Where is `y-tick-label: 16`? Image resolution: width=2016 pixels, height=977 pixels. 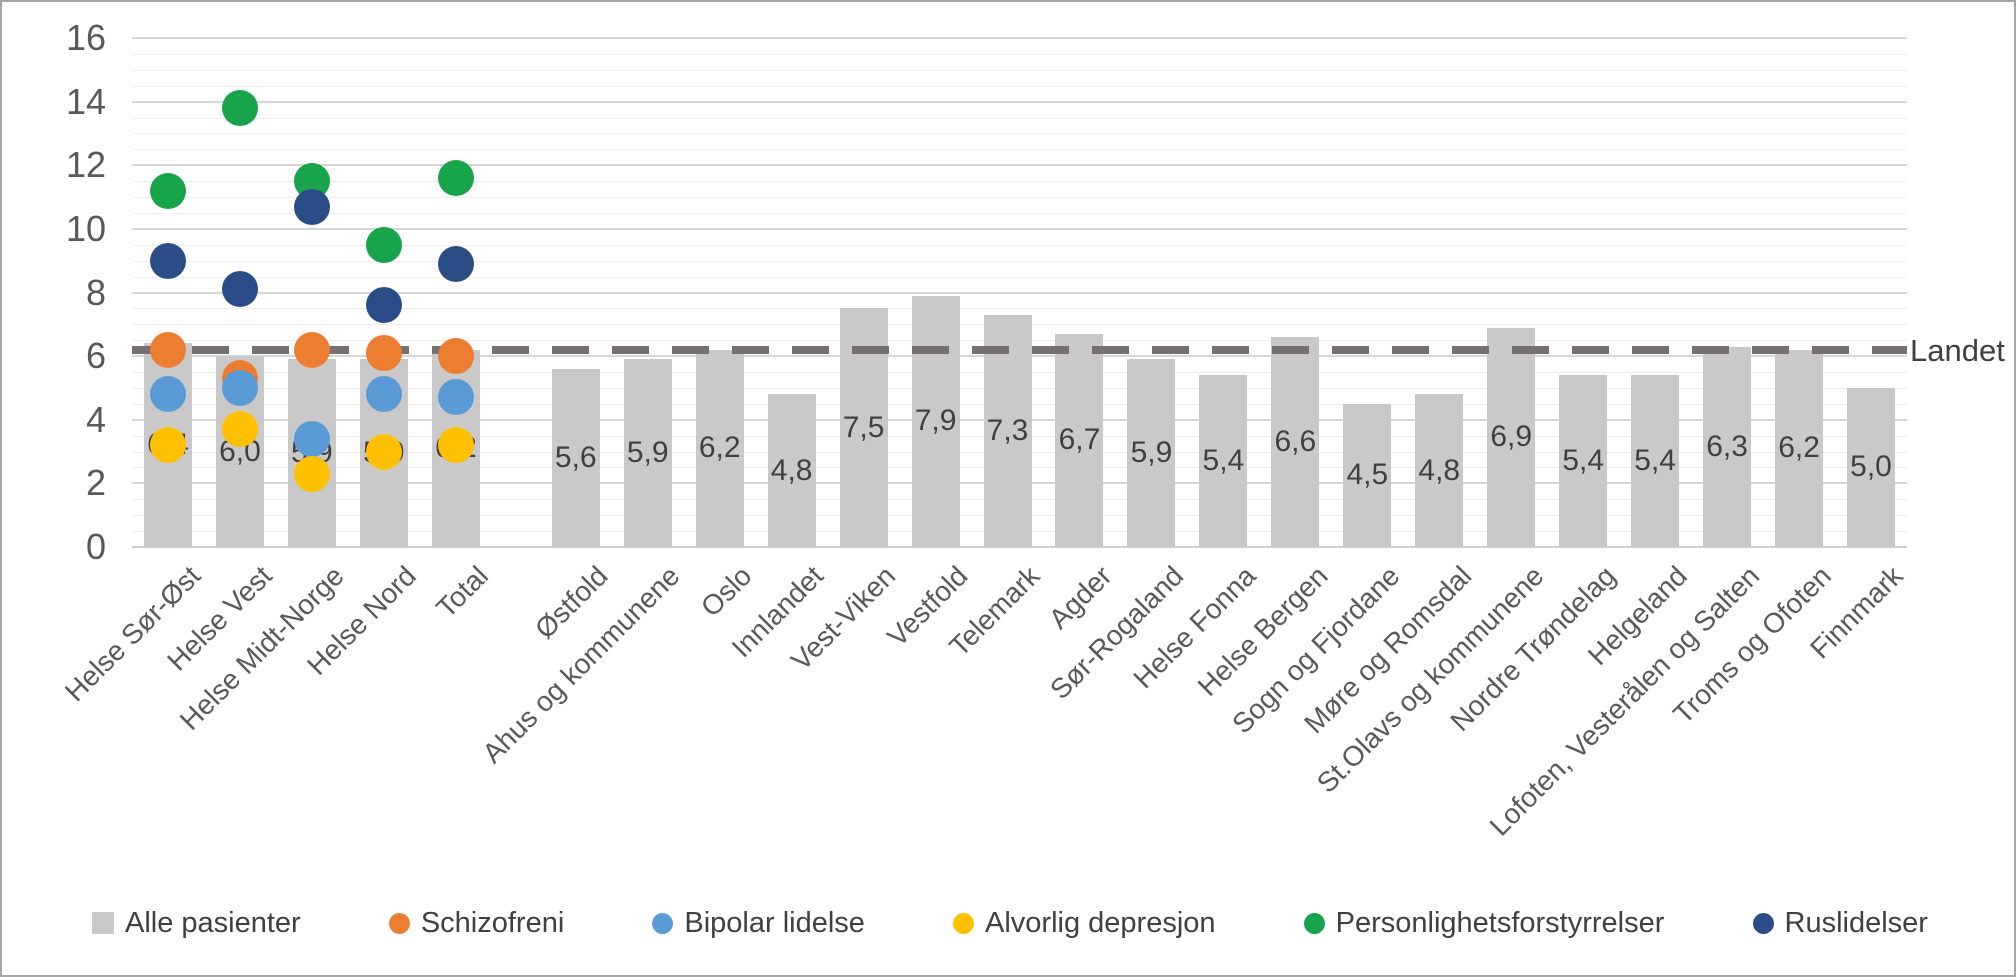
y-tick-label: 16 is located at coordinates (85, 37).